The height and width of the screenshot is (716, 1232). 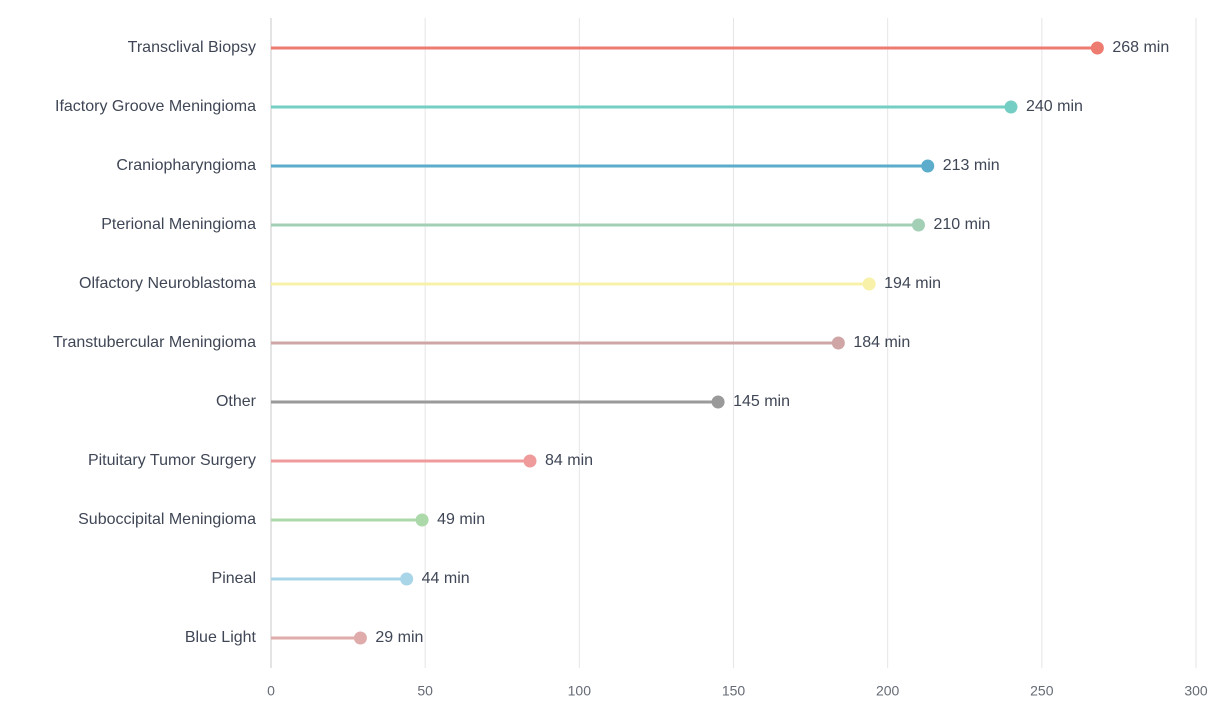 What do you see at coordinates (1054, 106) in the screenshot?
I see `value-label: 240 min` at bounding box center [1054, 106].